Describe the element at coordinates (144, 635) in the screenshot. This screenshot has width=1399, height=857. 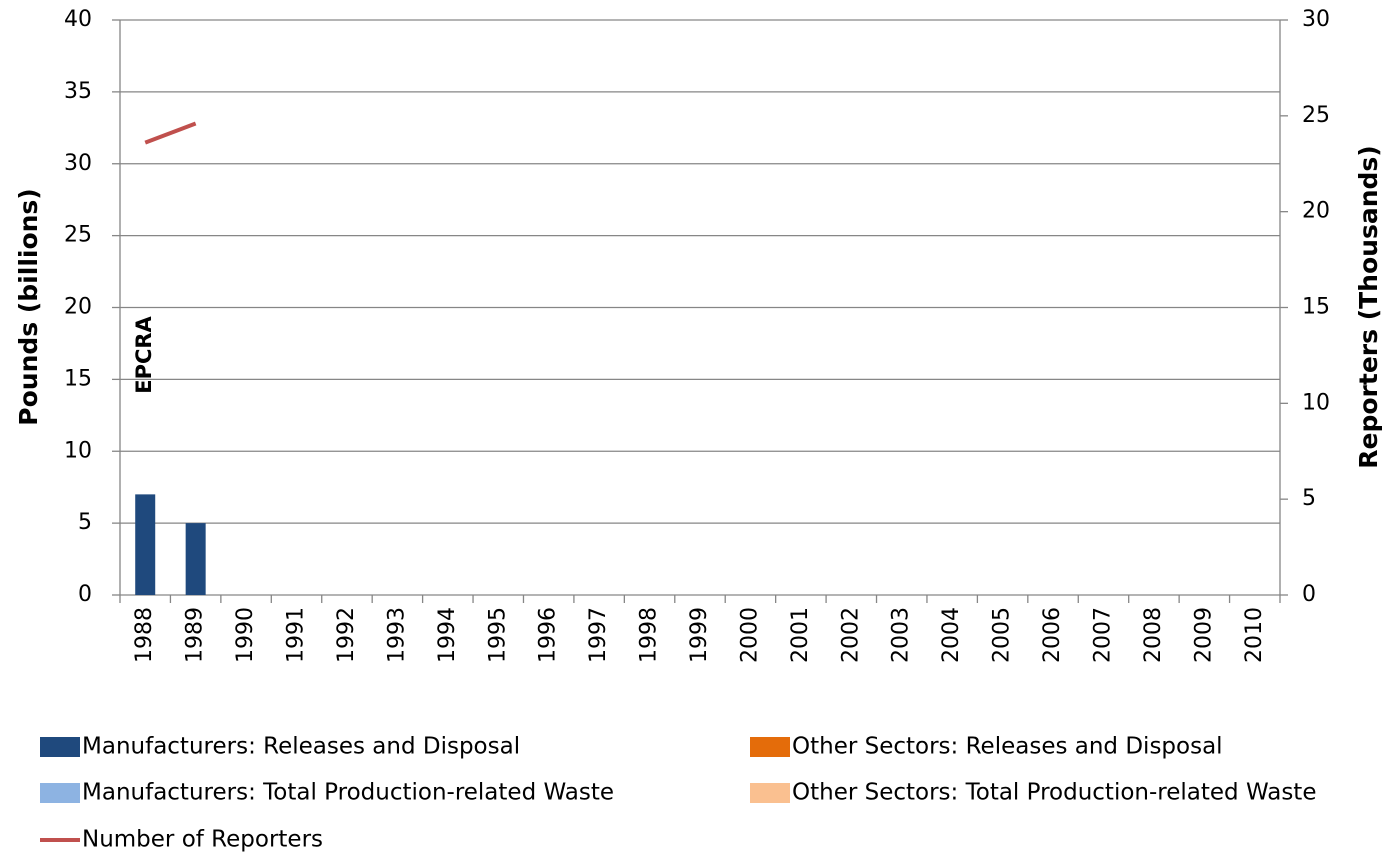
I see `x-tick-label: 1988` at that location.